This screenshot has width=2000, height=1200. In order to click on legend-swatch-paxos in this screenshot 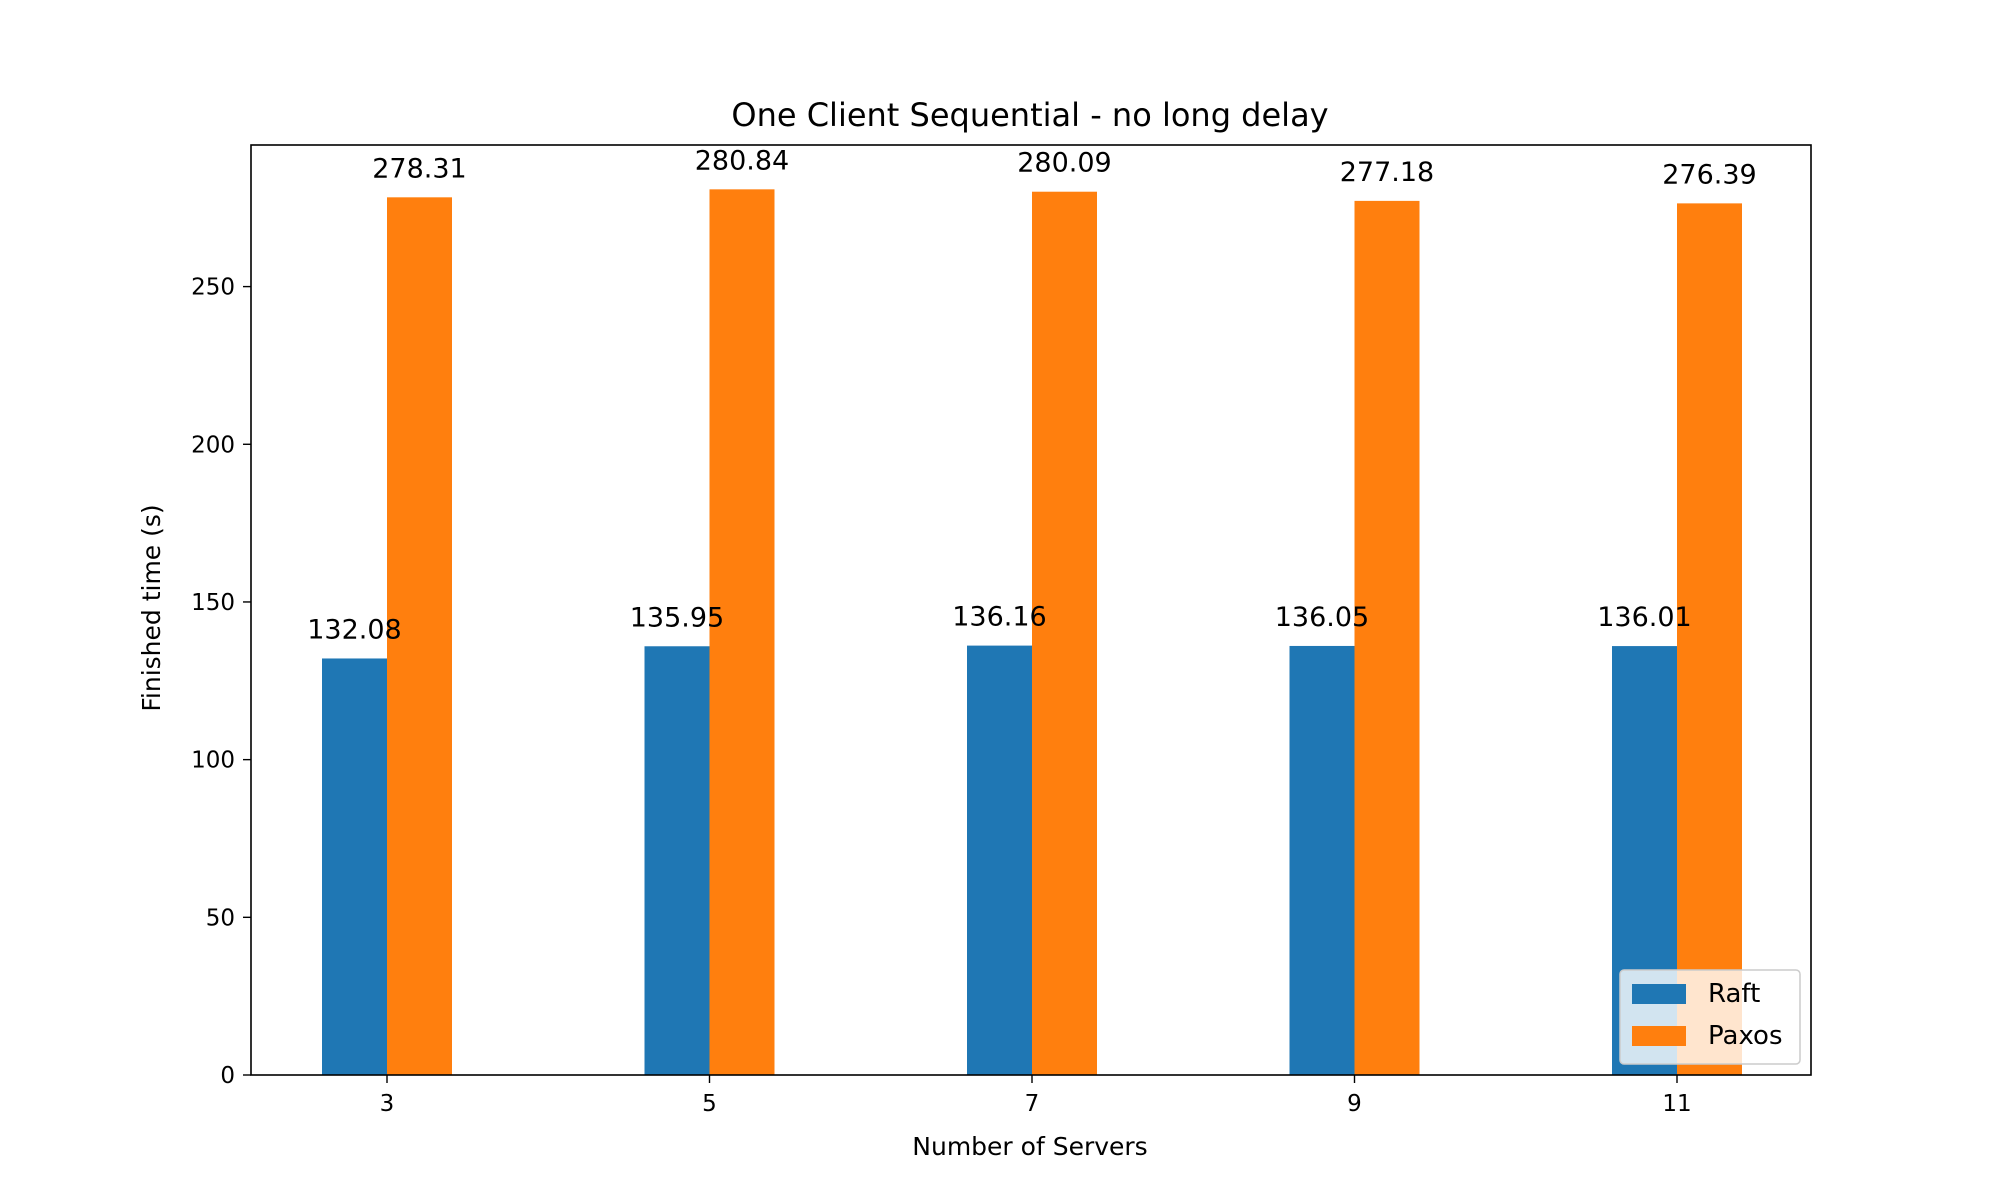, I will do `click(1659, 1036)`.